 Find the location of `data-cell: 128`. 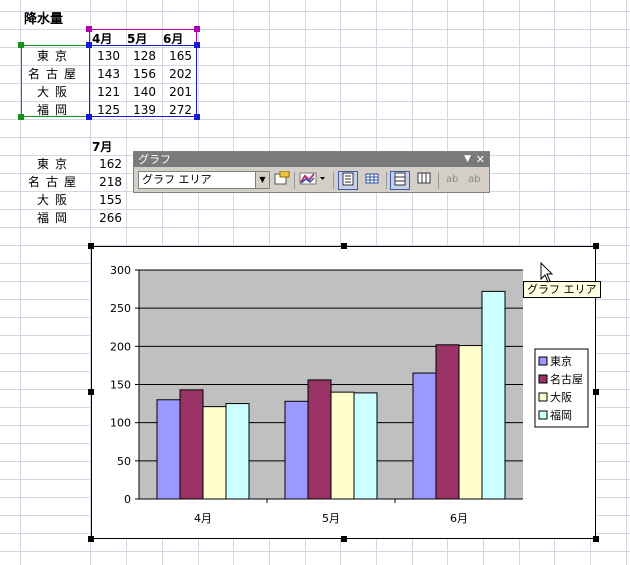

data-cell: 128 is located at coordinates (144, 56).